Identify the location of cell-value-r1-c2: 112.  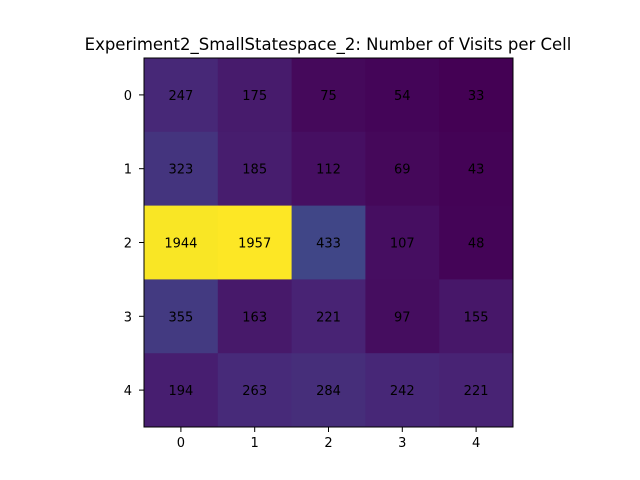
(328, 170).